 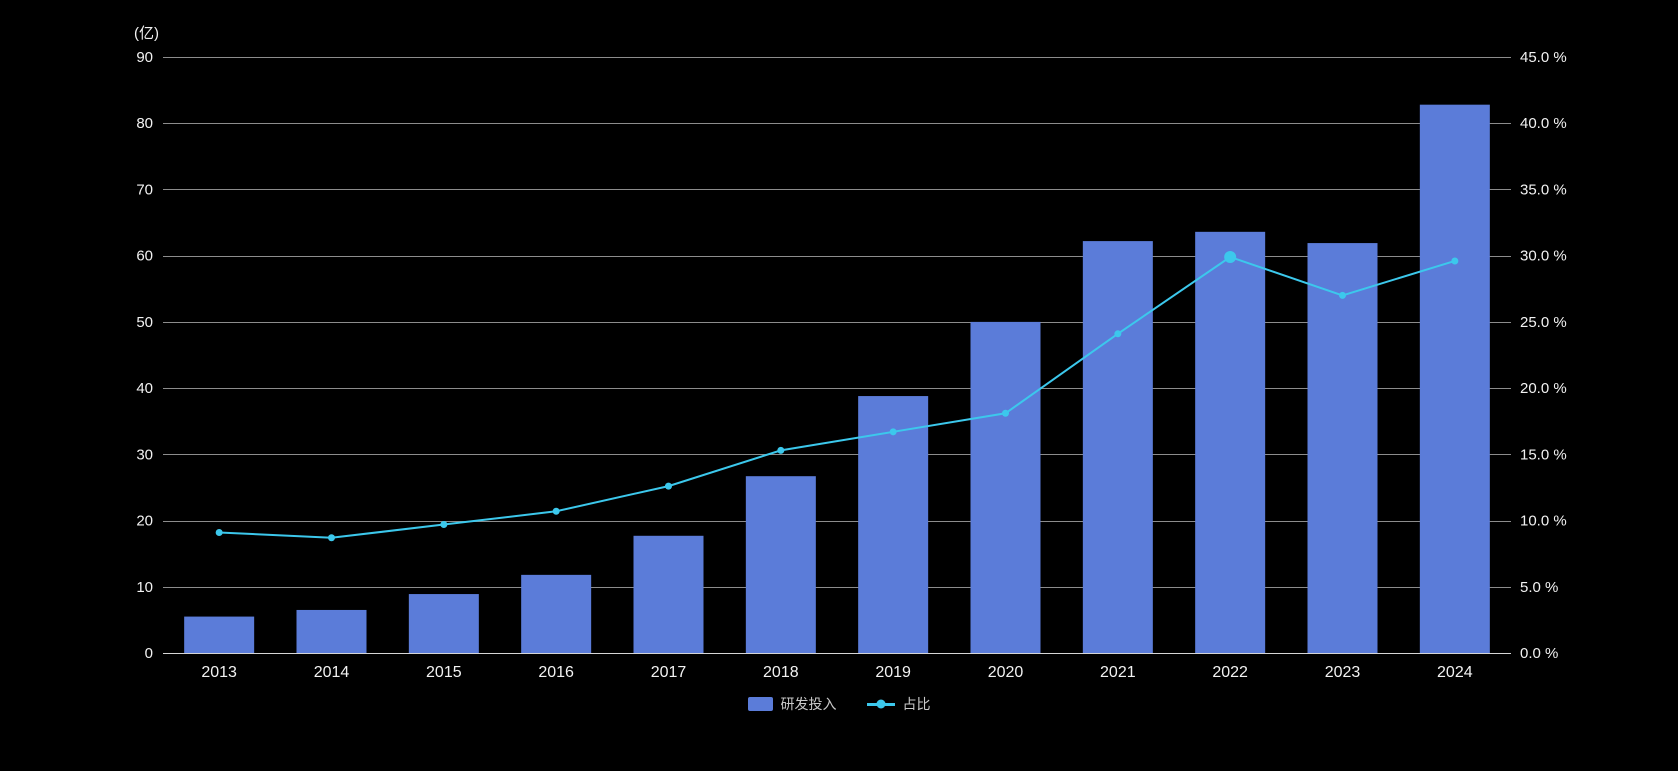 What do you see at coordinates (1543, 388) in the screenshot?
I see `svg-text: 20.0 %` at bounding box center [1543, 388].